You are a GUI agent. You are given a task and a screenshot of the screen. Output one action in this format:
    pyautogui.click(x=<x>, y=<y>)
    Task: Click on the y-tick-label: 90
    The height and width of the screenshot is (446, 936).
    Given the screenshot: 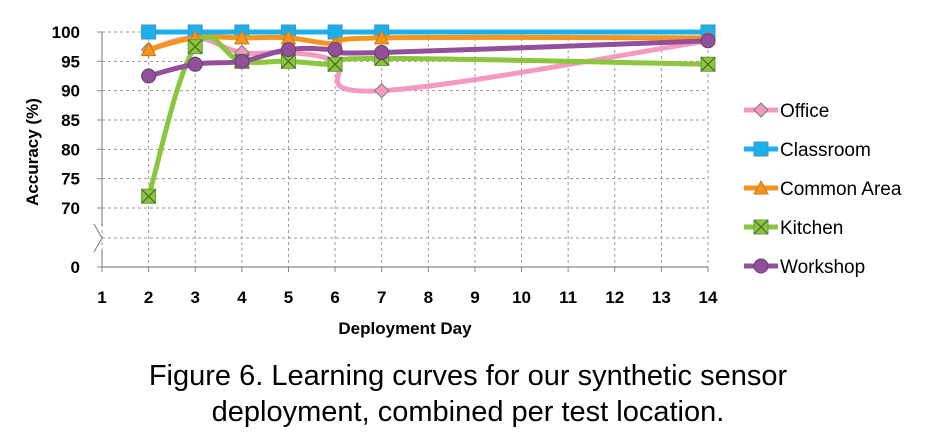 What is the action you would take?
    pyautogui.click(x=70, y=91)
    